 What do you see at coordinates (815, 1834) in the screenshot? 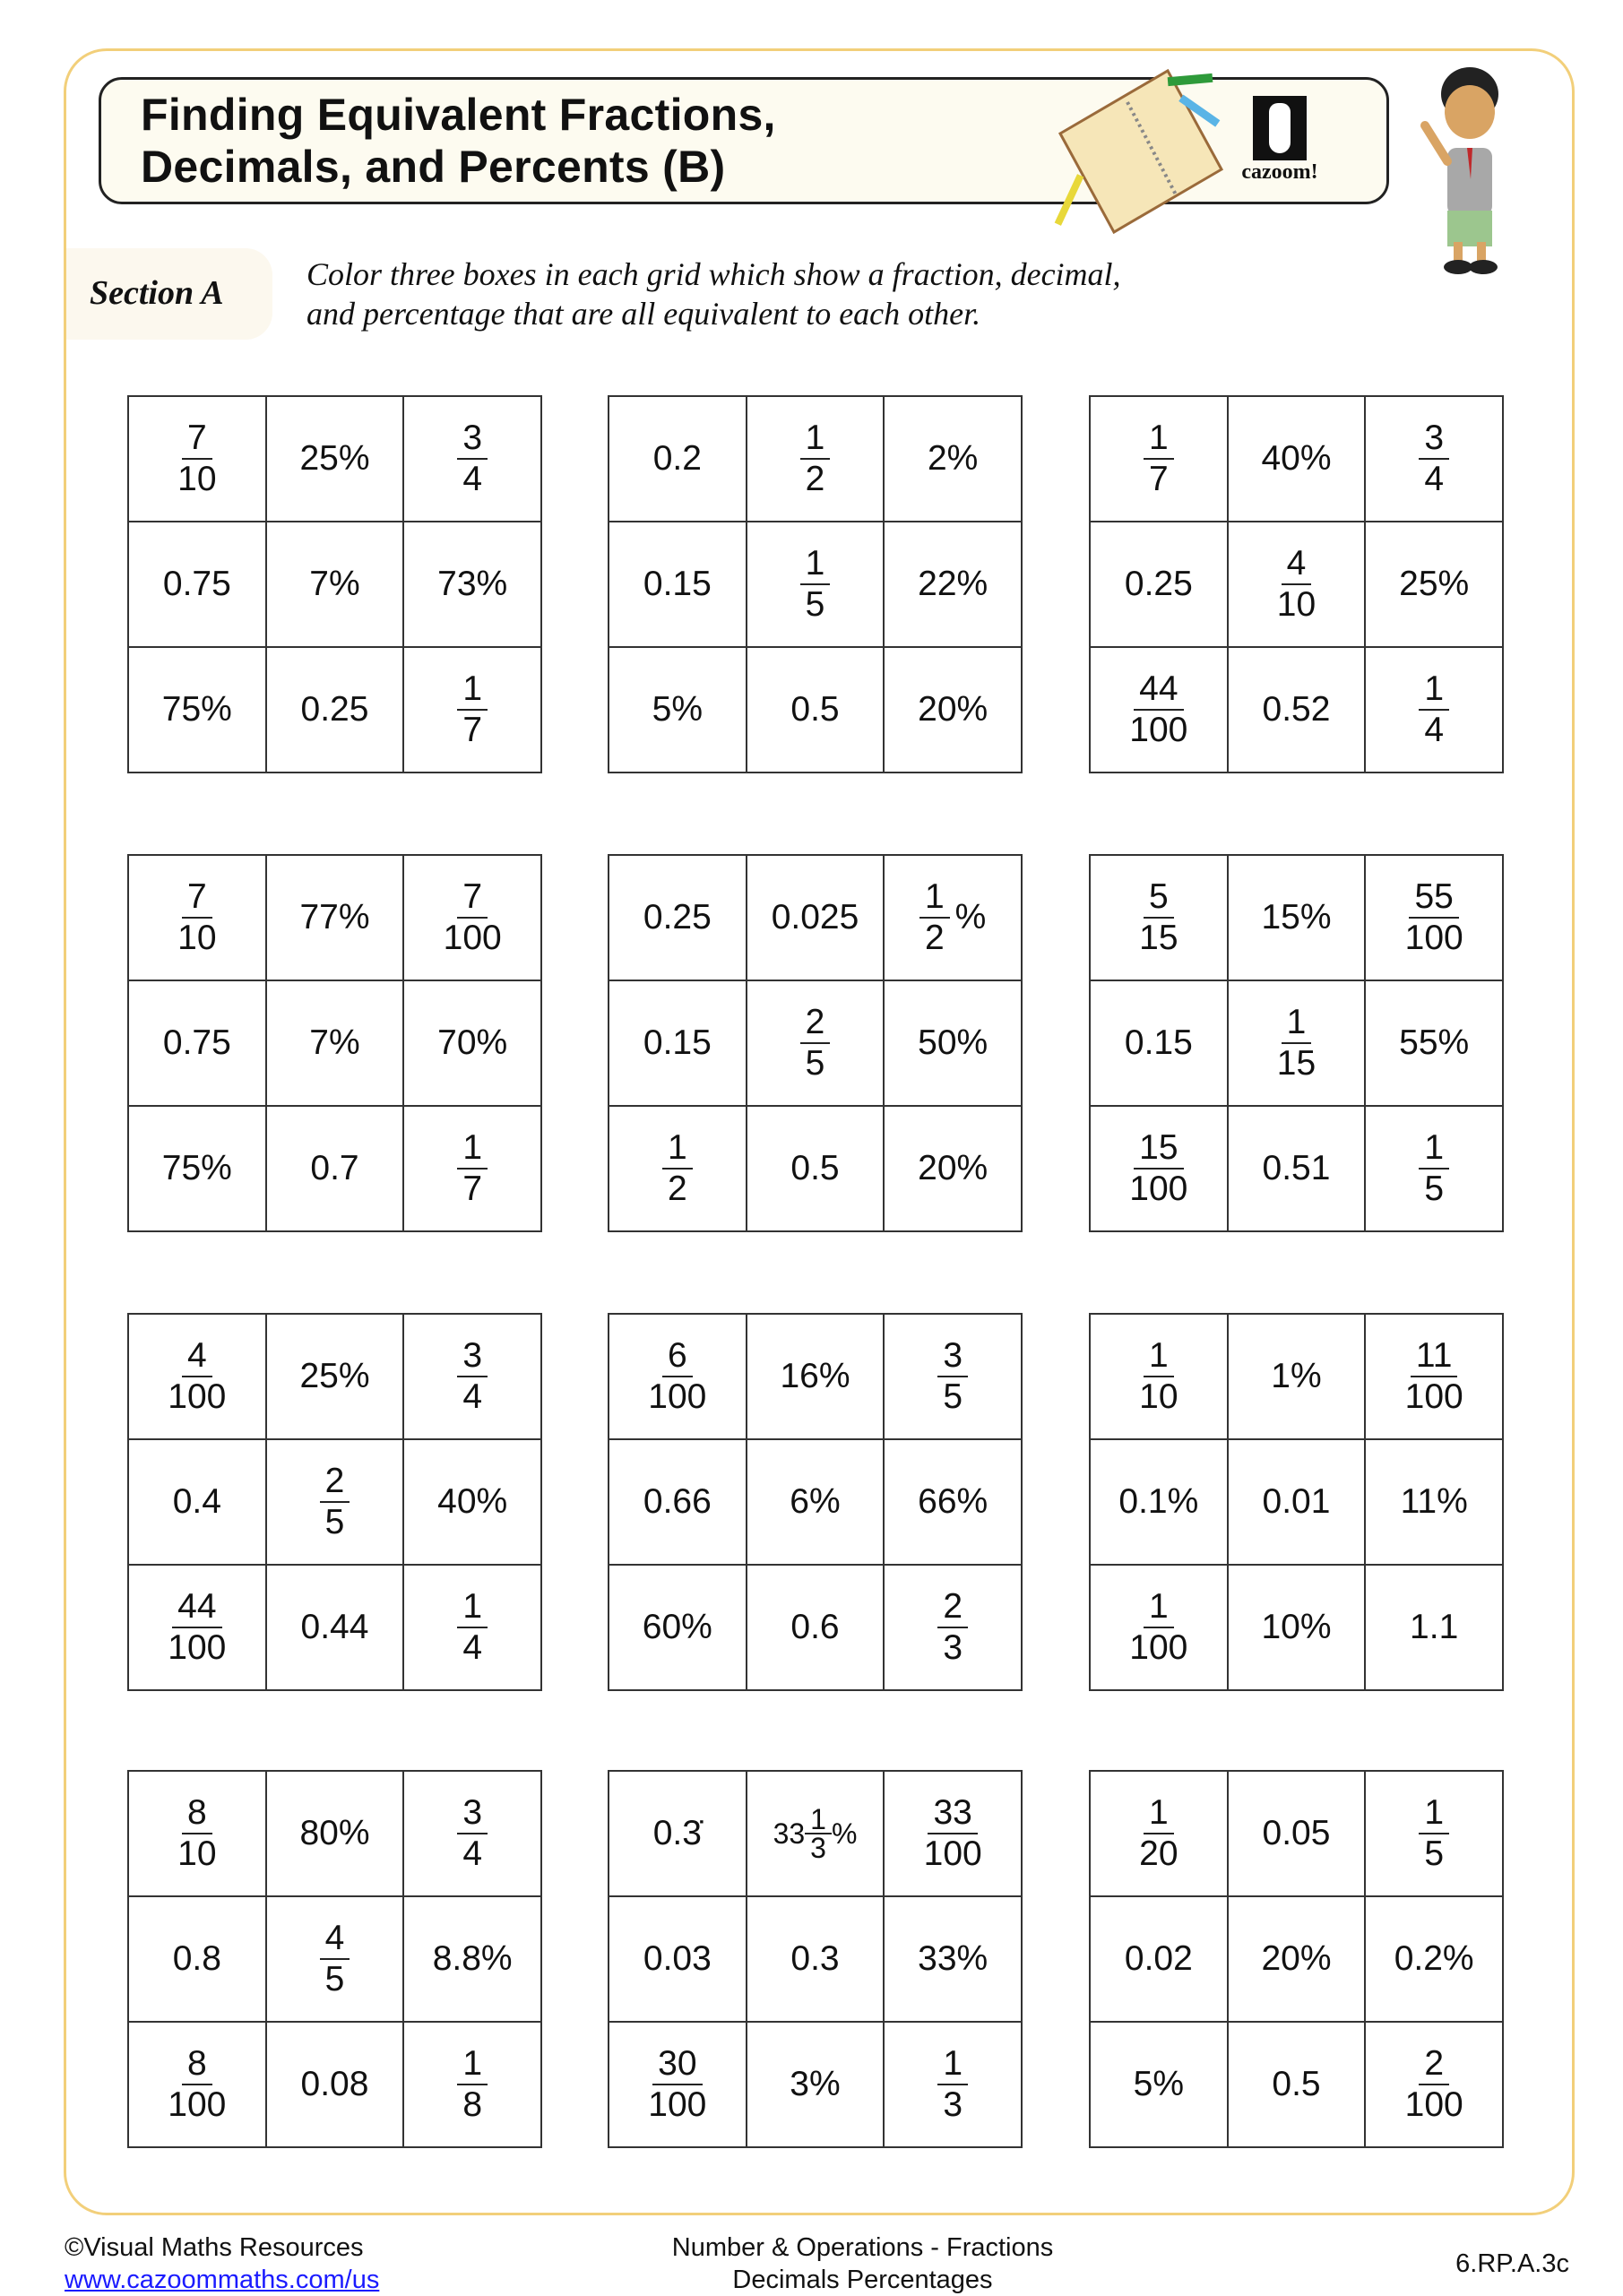
I see `grid-cell: 33 1 3%` at bounding box center [815, 1834].